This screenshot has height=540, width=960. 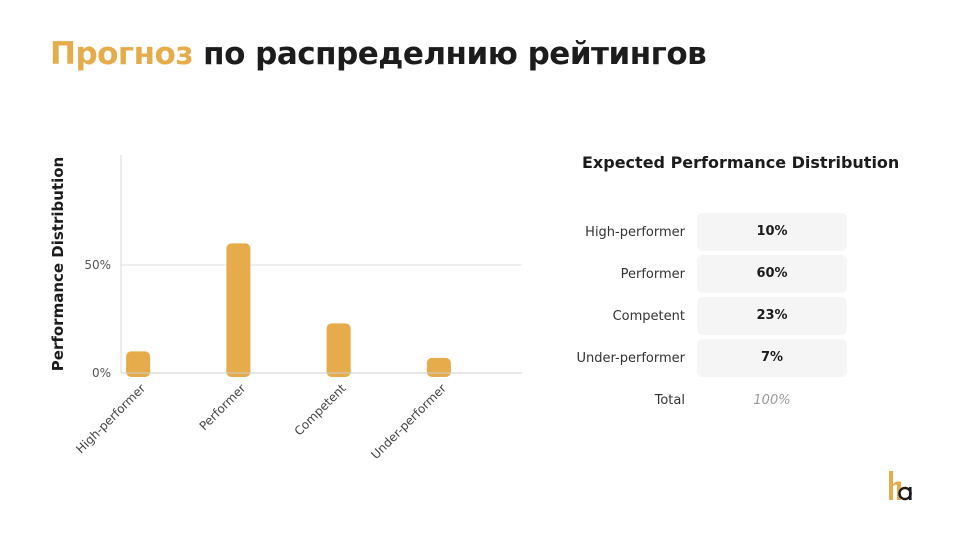 What do you see at coordinates (772, 316) in the screenshot?
I see `row-value-competent: 23%` at bounding box center [772, 316].